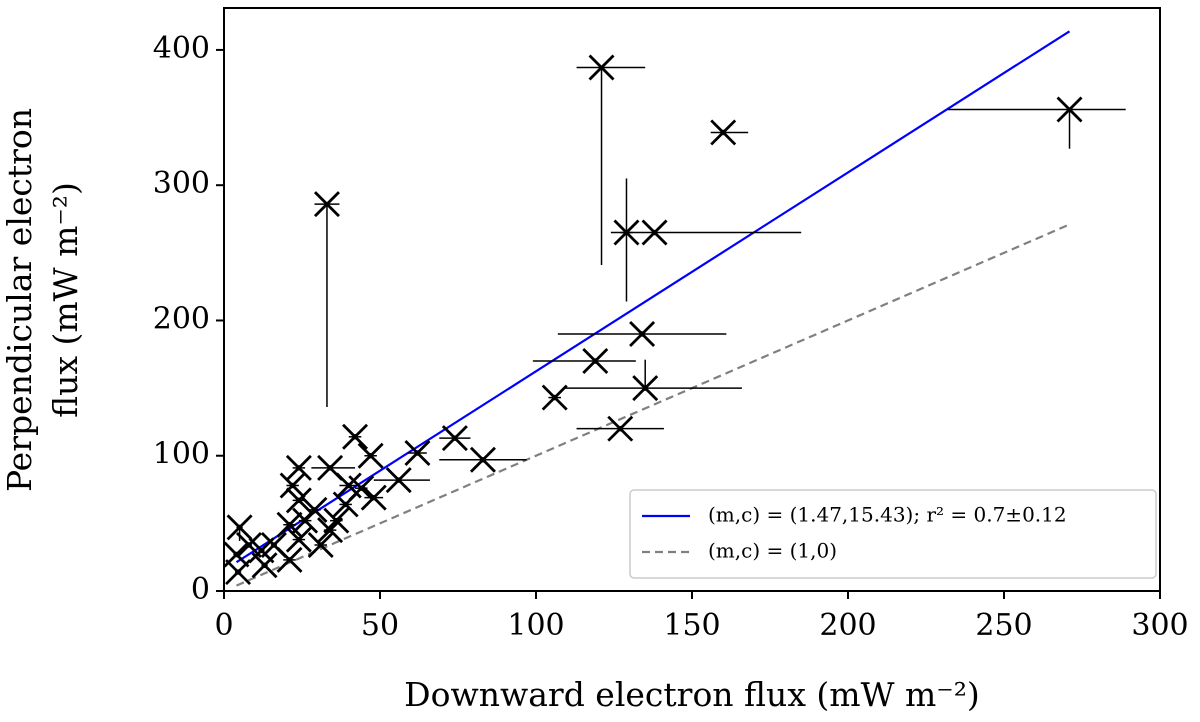 The image size is (1200, 722). What do you see at coordinates (887, 515) in the screenshot?
I see `legend-label: (m,c) = (1.47,15.43); r² = 0.7±0.12` at bounding box center [887, 515].